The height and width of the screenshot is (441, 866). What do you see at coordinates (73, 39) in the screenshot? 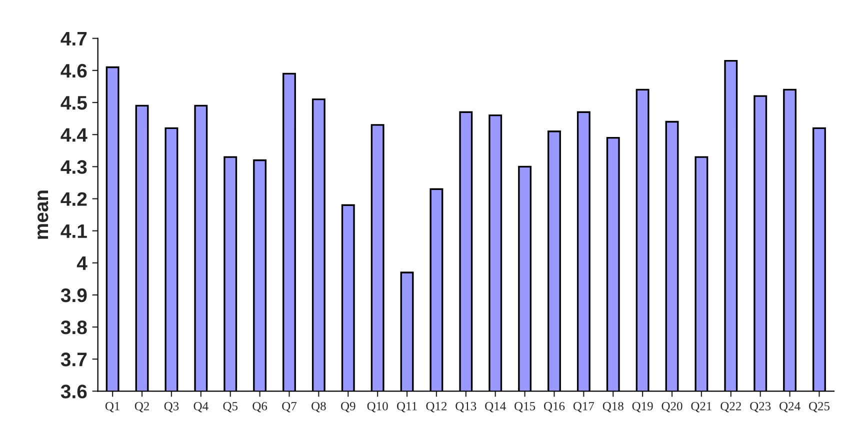
I see `y-tick-label: 4.7` at bounding box center [73, 39].